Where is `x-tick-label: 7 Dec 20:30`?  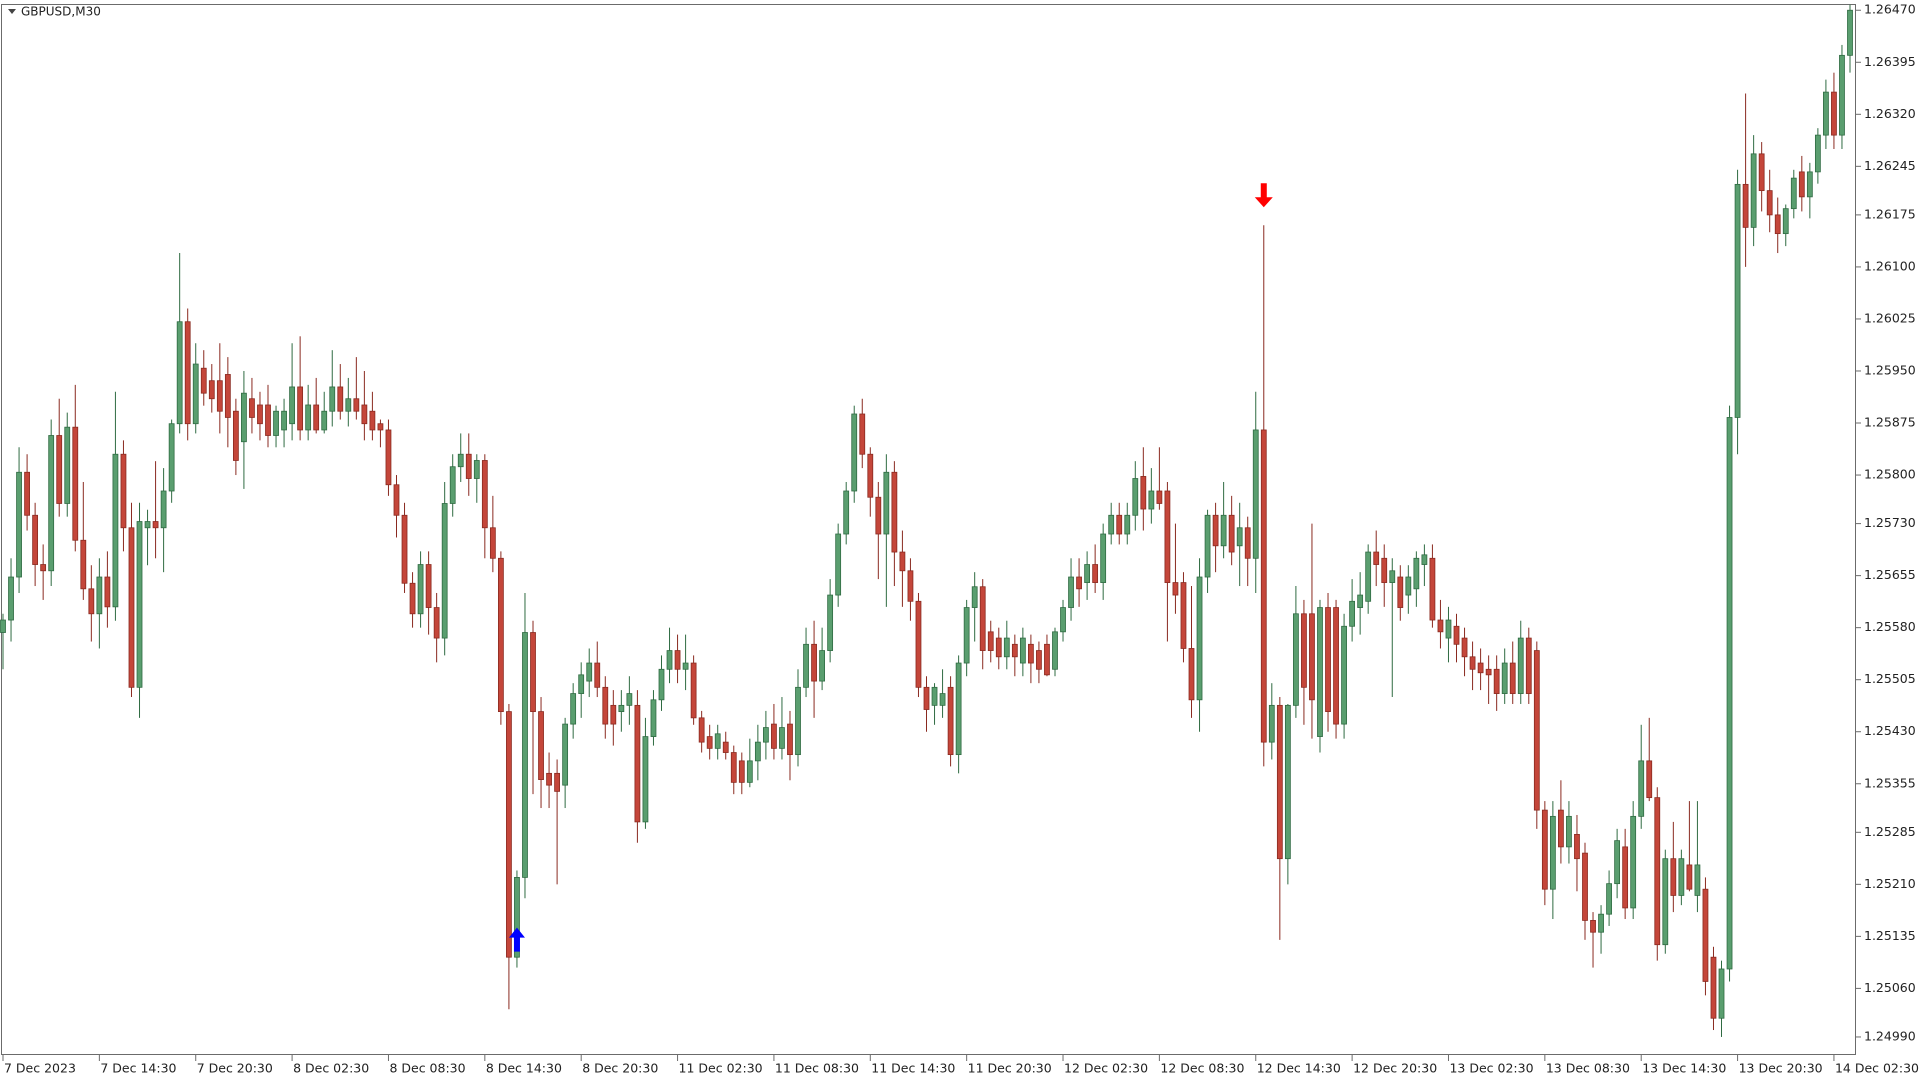
x-tick-label: 7 Dec 20:30 is located at coordinates (235, 1068).